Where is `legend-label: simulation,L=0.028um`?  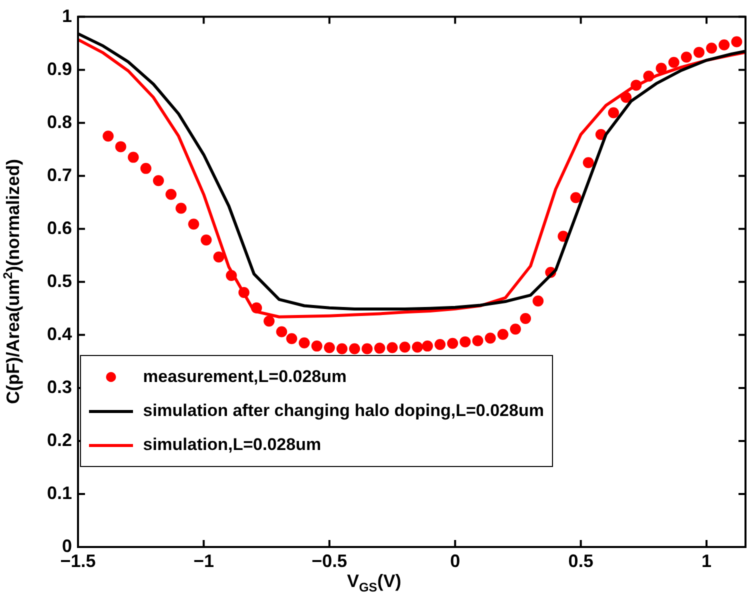 legend-label: simulation,L=0.028um is located at coordinates (232, 445).